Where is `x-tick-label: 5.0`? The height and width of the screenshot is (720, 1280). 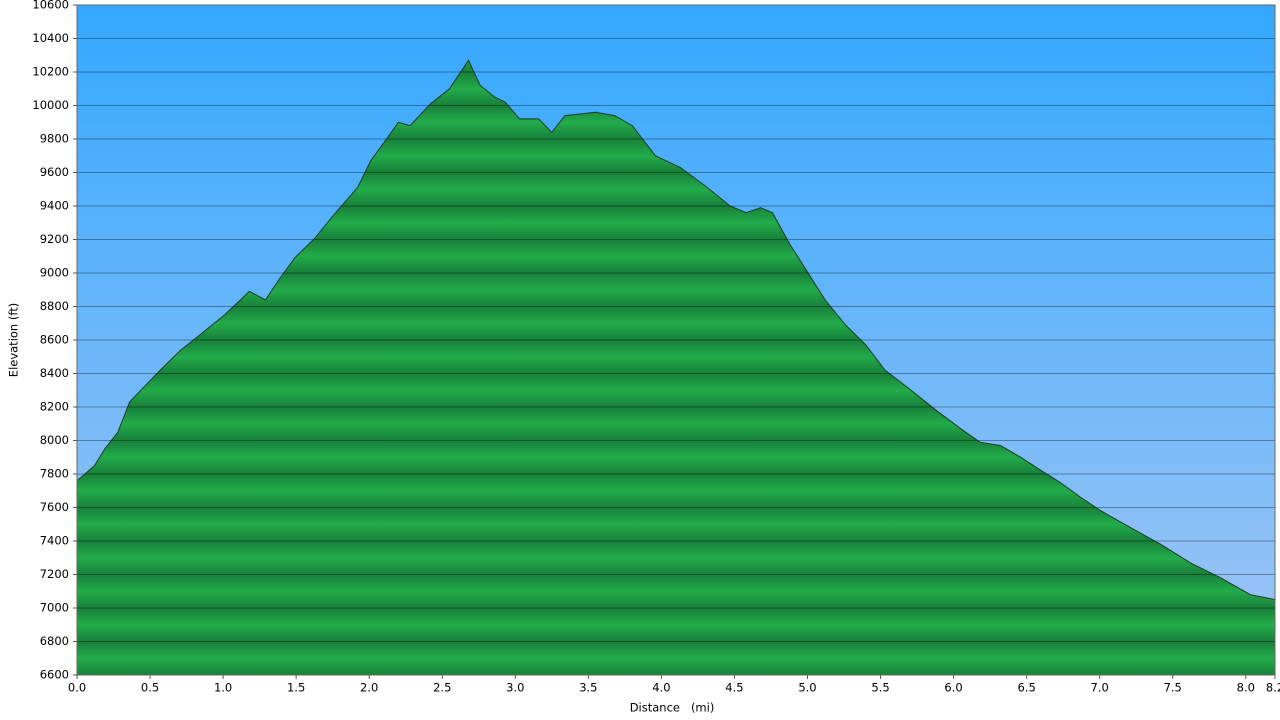 x-tick-label: 5.0 is located at coordinates (807, 688).